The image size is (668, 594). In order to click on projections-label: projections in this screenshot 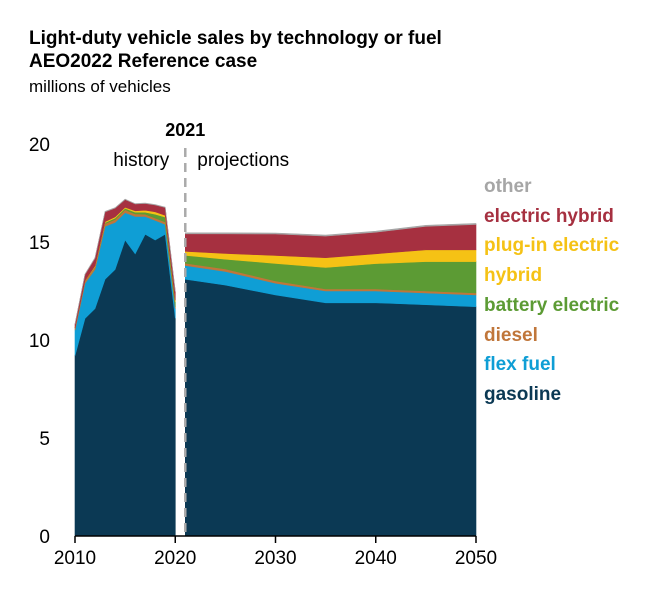, I will do `click(243, 160)`.